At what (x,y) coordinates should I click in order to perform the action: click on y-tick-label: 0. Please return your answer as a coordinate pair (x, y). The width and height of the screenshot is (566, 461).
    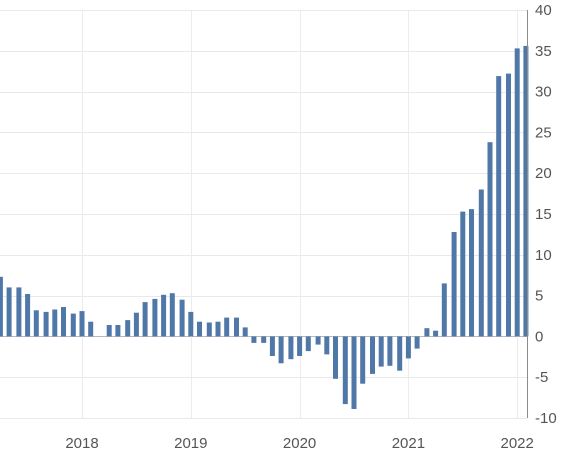
    Looking at the image, I should click on (539, 336).